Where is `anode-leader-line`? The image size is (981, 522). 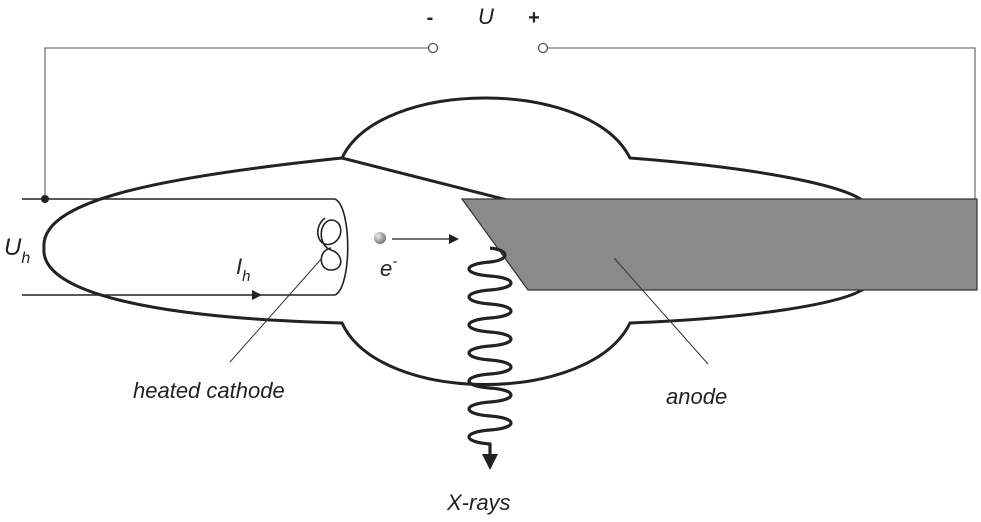
anode-leader-line is located at coordinates (661, 311).